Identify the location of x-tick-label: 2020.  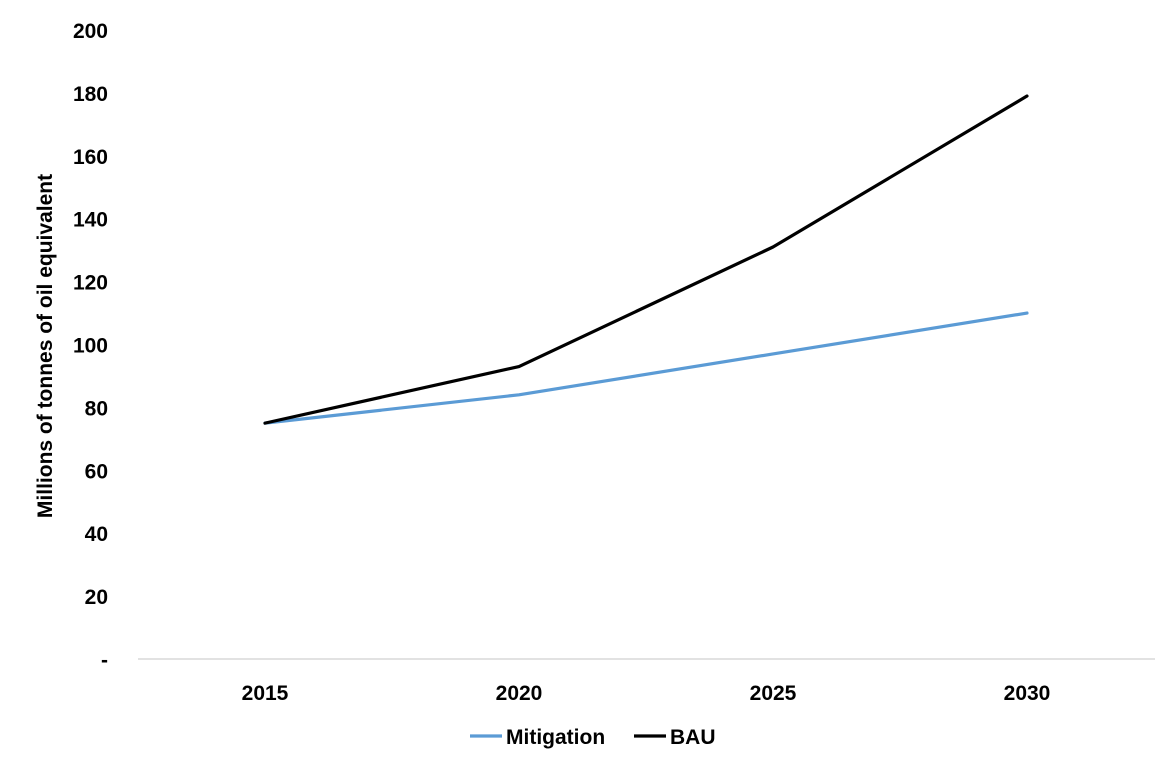
(519, 693).